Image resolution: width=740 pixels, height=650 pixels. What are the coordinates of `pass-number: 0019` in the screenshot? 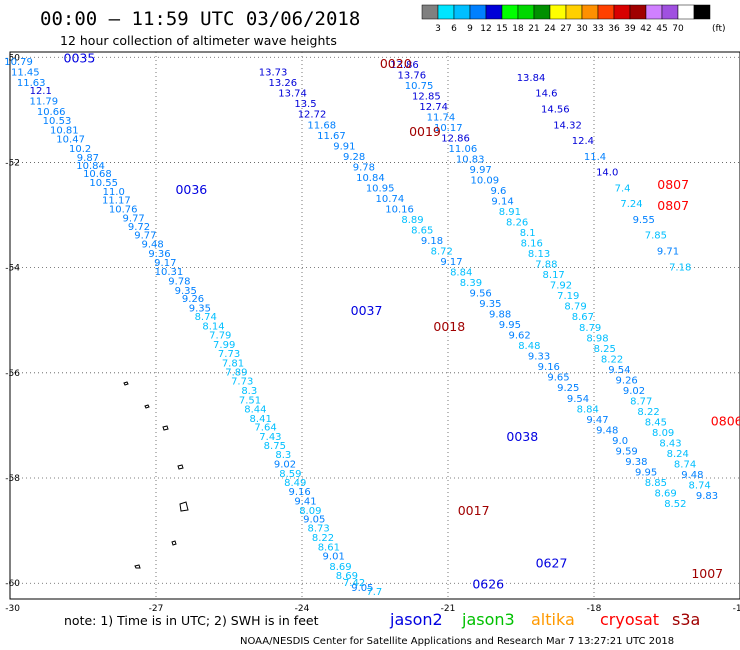 It's located at (425, 131).